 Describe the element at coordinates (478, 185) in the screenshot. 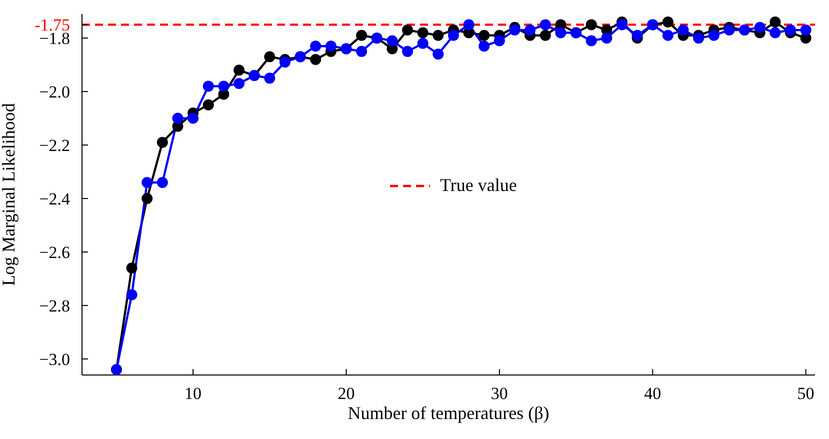

I see `legend-label: True value` at that location.